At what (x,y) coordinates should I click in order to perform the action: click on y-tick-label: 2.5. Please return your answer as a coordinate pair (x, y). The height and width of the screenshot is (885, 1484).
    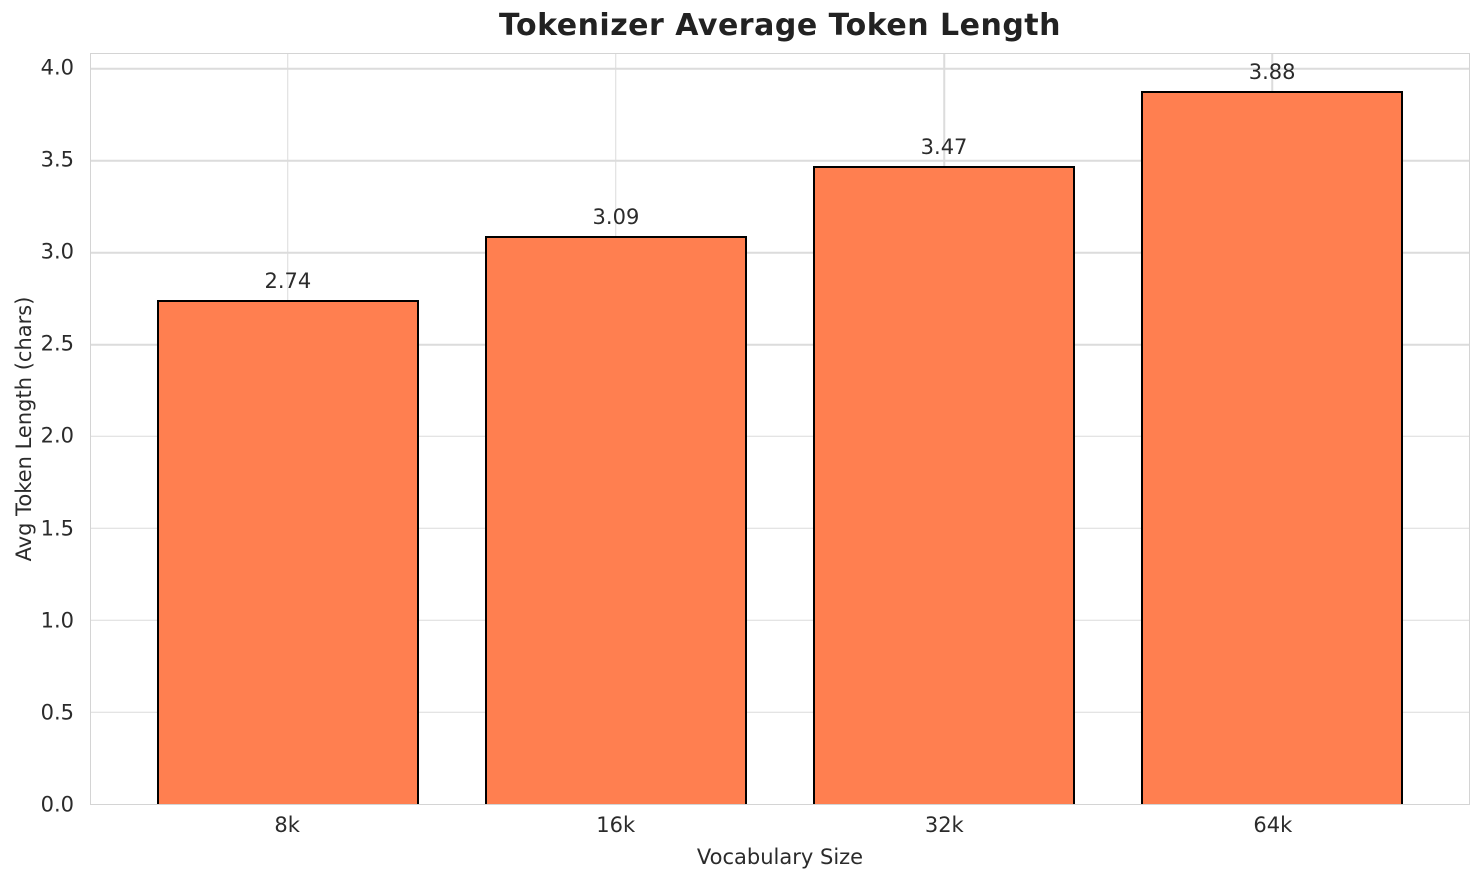
    Looking at the image, I should click on (57, 343).